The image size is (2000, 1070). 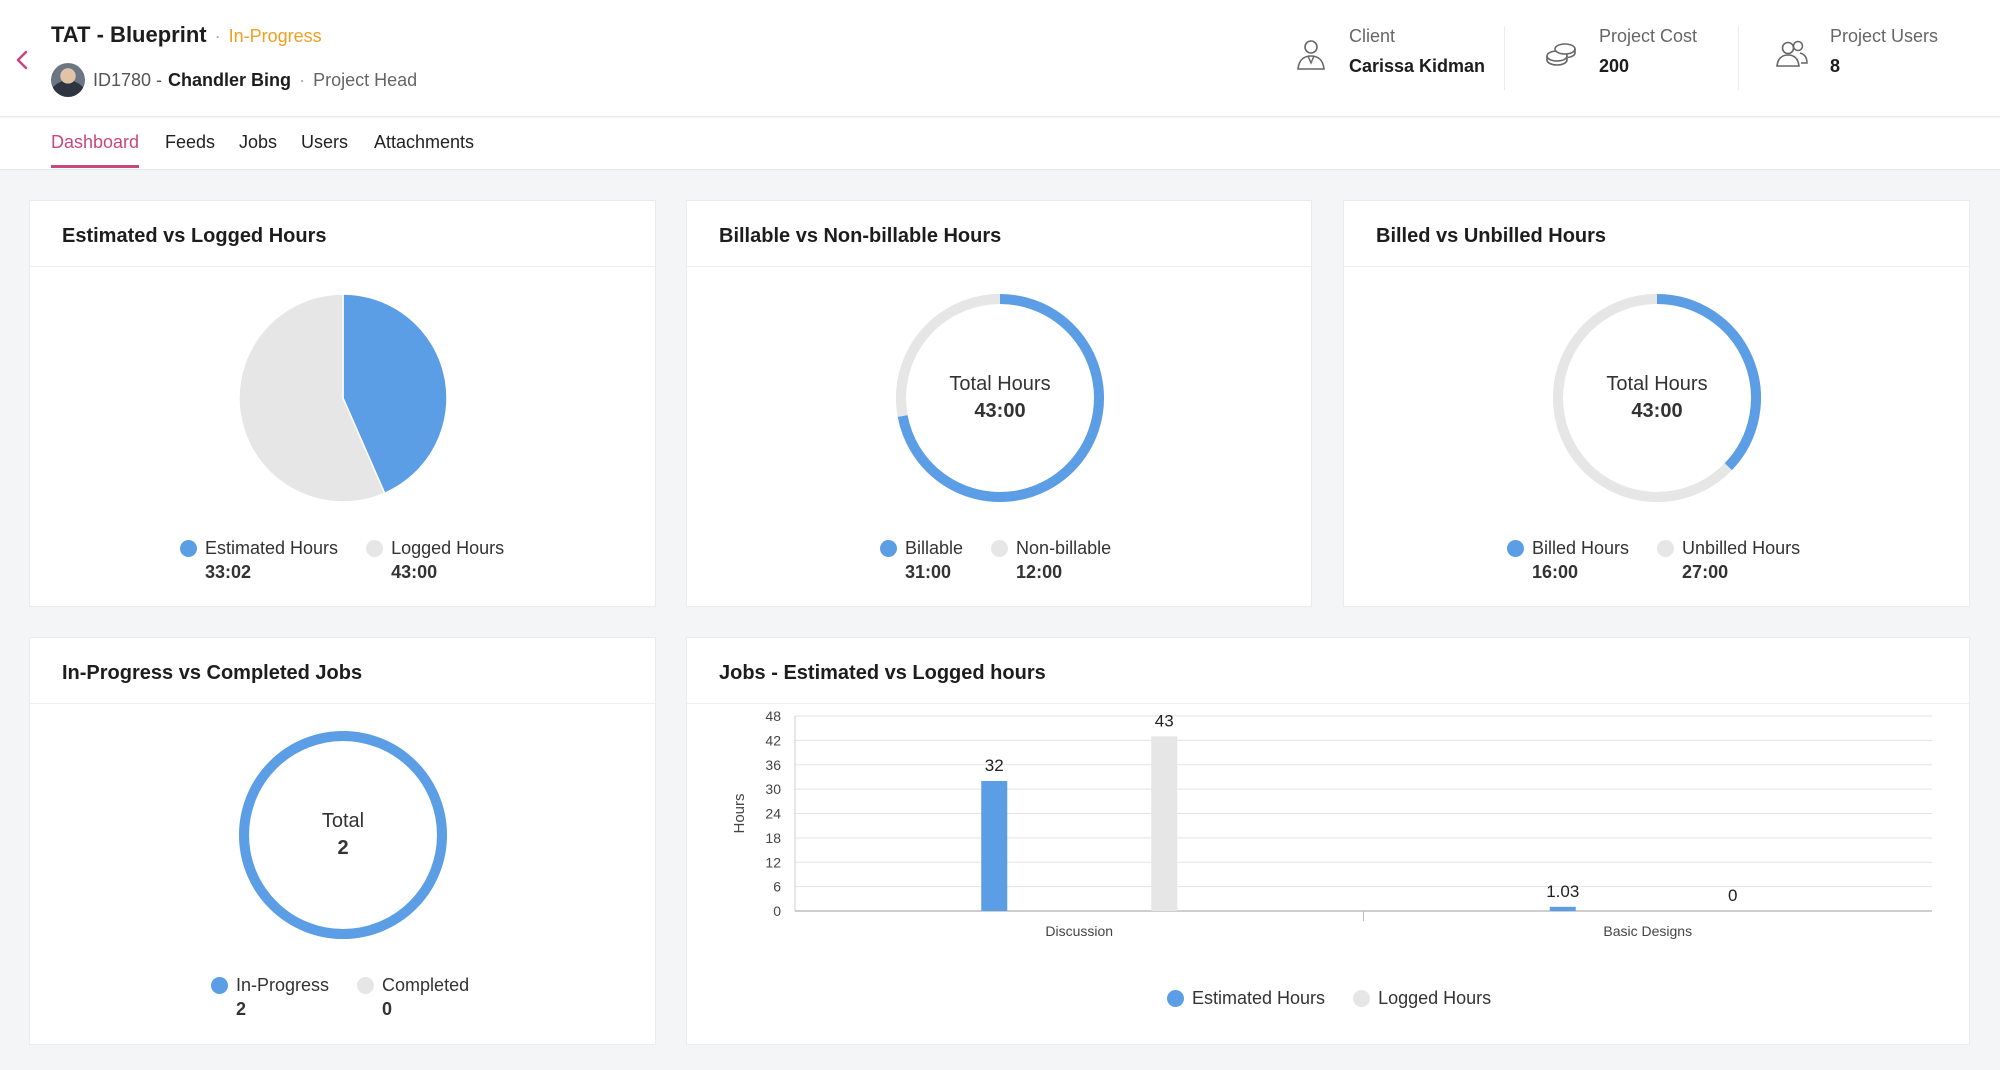 I want to click on legend-value: 0, so click(x=387, y=1009).